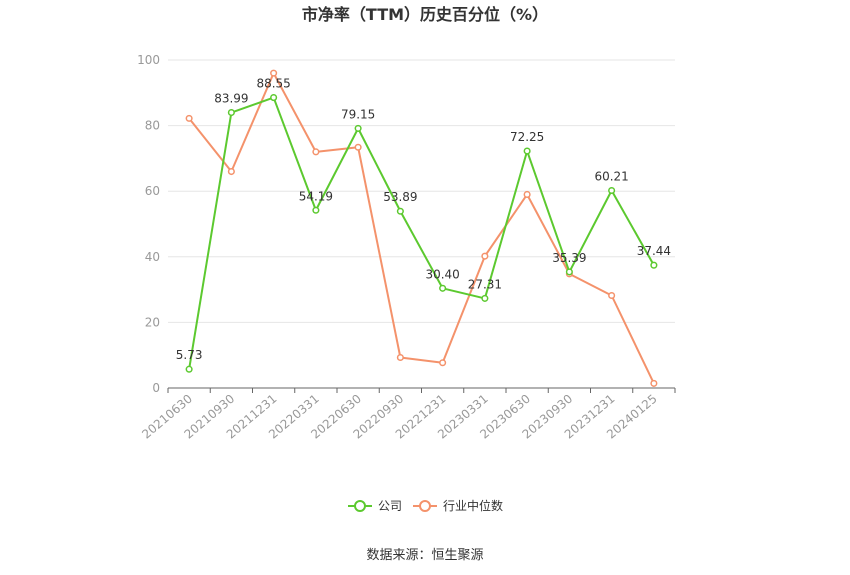 The image size is (850, 575). What do you see at coordinates (316, 196) in the screenshot?
I see `data-label: 54.19` at bounding box center [316, 196].